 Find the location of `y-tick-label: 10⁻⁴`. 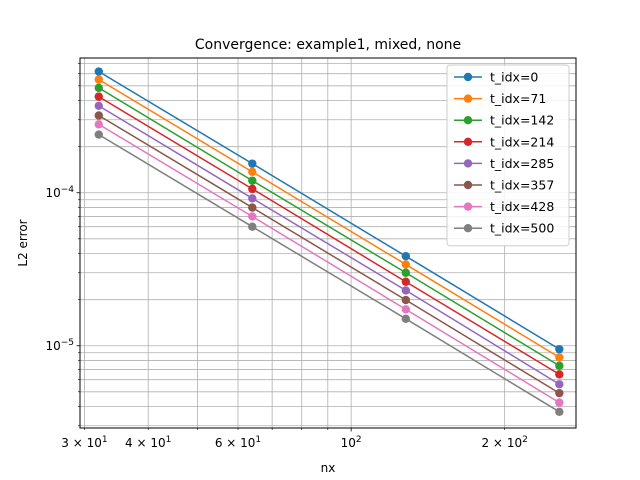

y-tick-label: 10⁻⁴ is located at coordinates (59, 192).